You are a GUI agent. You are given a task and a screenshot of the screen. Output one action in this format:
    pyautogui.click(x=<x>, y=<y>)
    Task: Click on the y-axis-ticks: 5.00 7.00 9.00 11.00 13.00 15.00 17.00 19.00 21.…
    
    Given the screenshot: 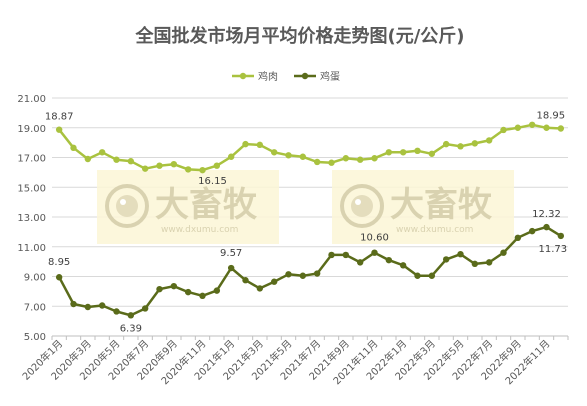 What is the action you would take?
    pyautogui.click(x=31, y=218)
    